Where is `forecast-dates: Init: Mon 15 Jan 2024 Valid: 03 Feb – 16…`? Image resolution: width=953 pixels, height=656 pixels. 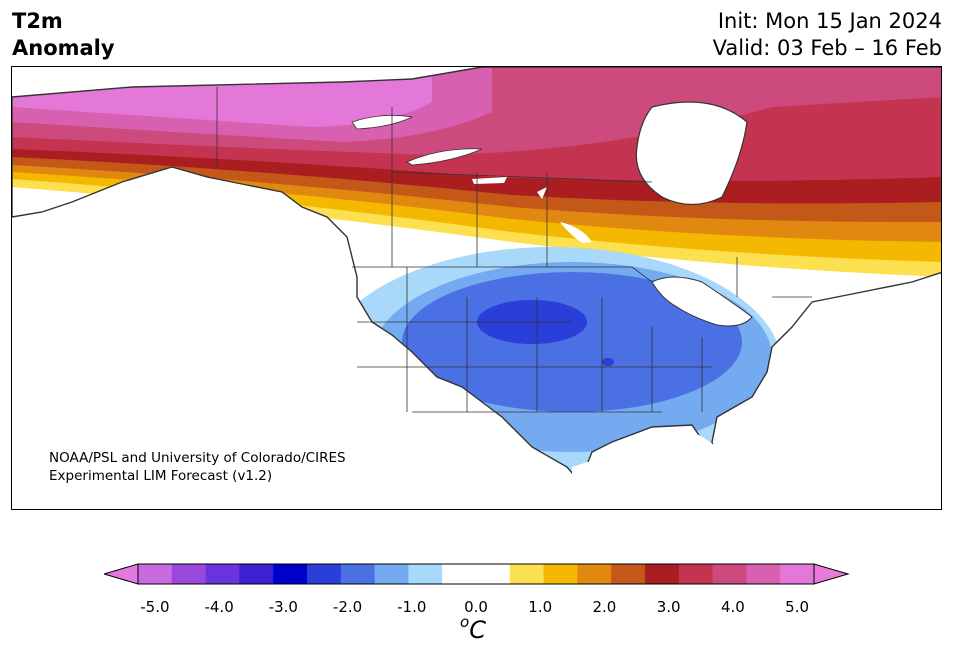
forecast-dates: Init: Mon 15 Jan 2024 Valid: 03 Feb – 16… is located at coordinates (827, 35).